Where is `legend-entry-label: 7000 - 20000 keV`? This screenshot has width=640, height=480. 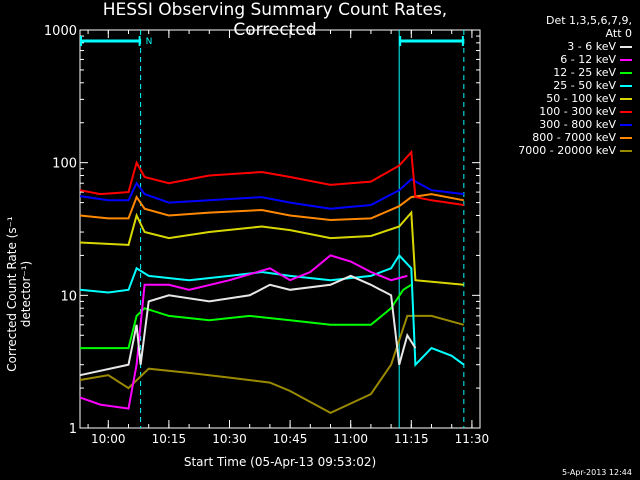
legend-entry-label: 7000 - 20000 keV is located at coordinates (567, 150).